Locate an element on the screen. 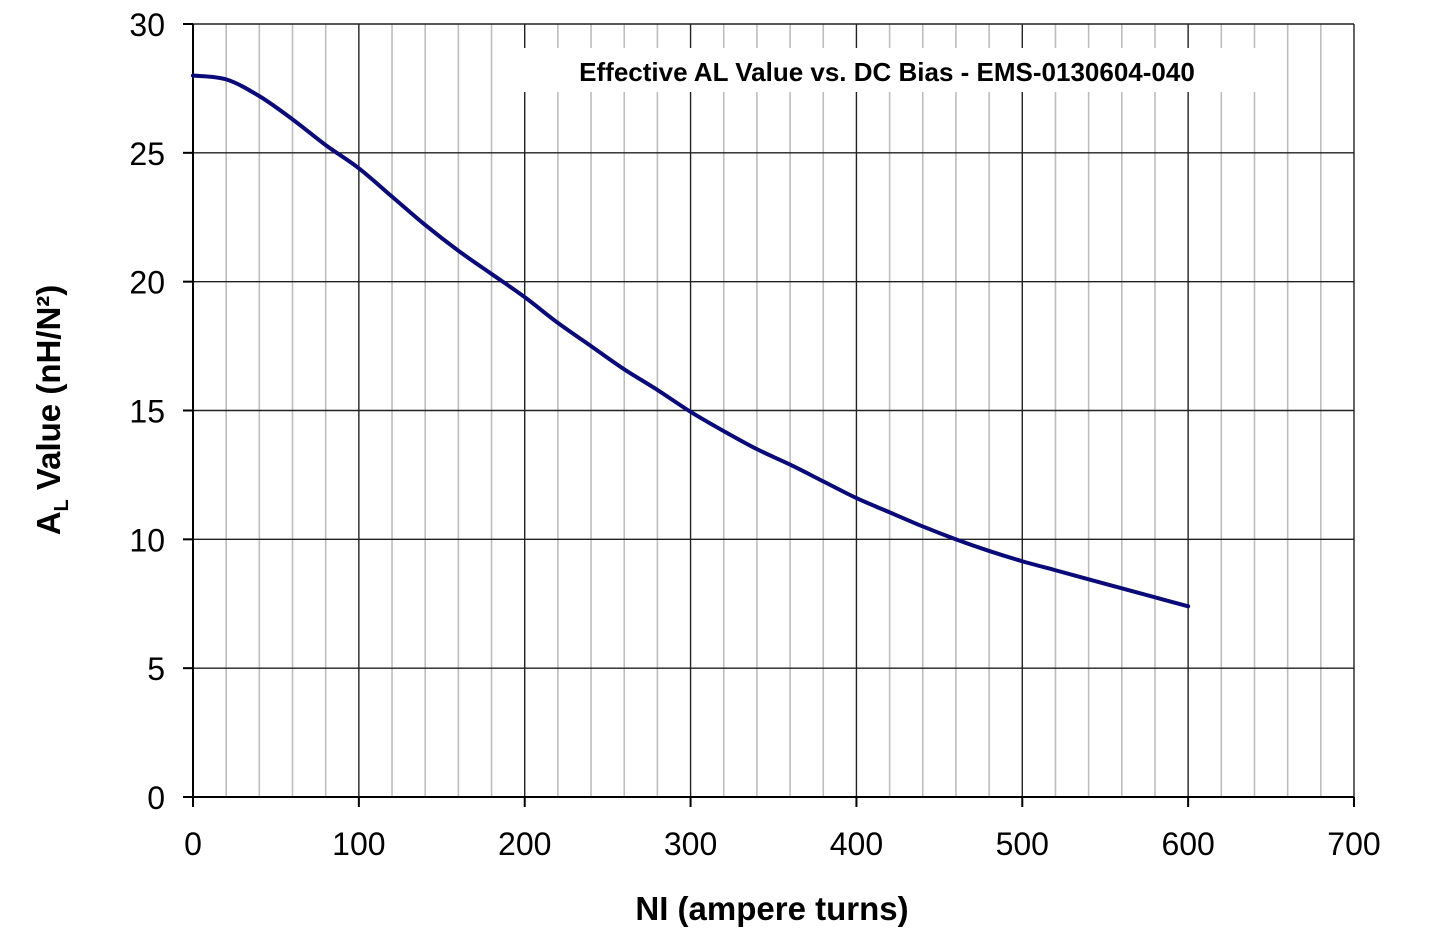 Image resolution: width=1438 pixels, height=931 pixels. y-tick-label: 15 is located at coordinates (147, 412).